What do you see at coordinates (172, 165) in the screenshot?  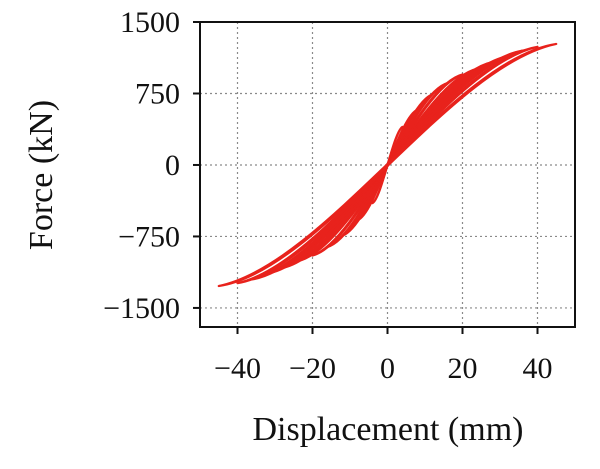 I see `y-tick-label: 0` at bounding box center [172, 165].